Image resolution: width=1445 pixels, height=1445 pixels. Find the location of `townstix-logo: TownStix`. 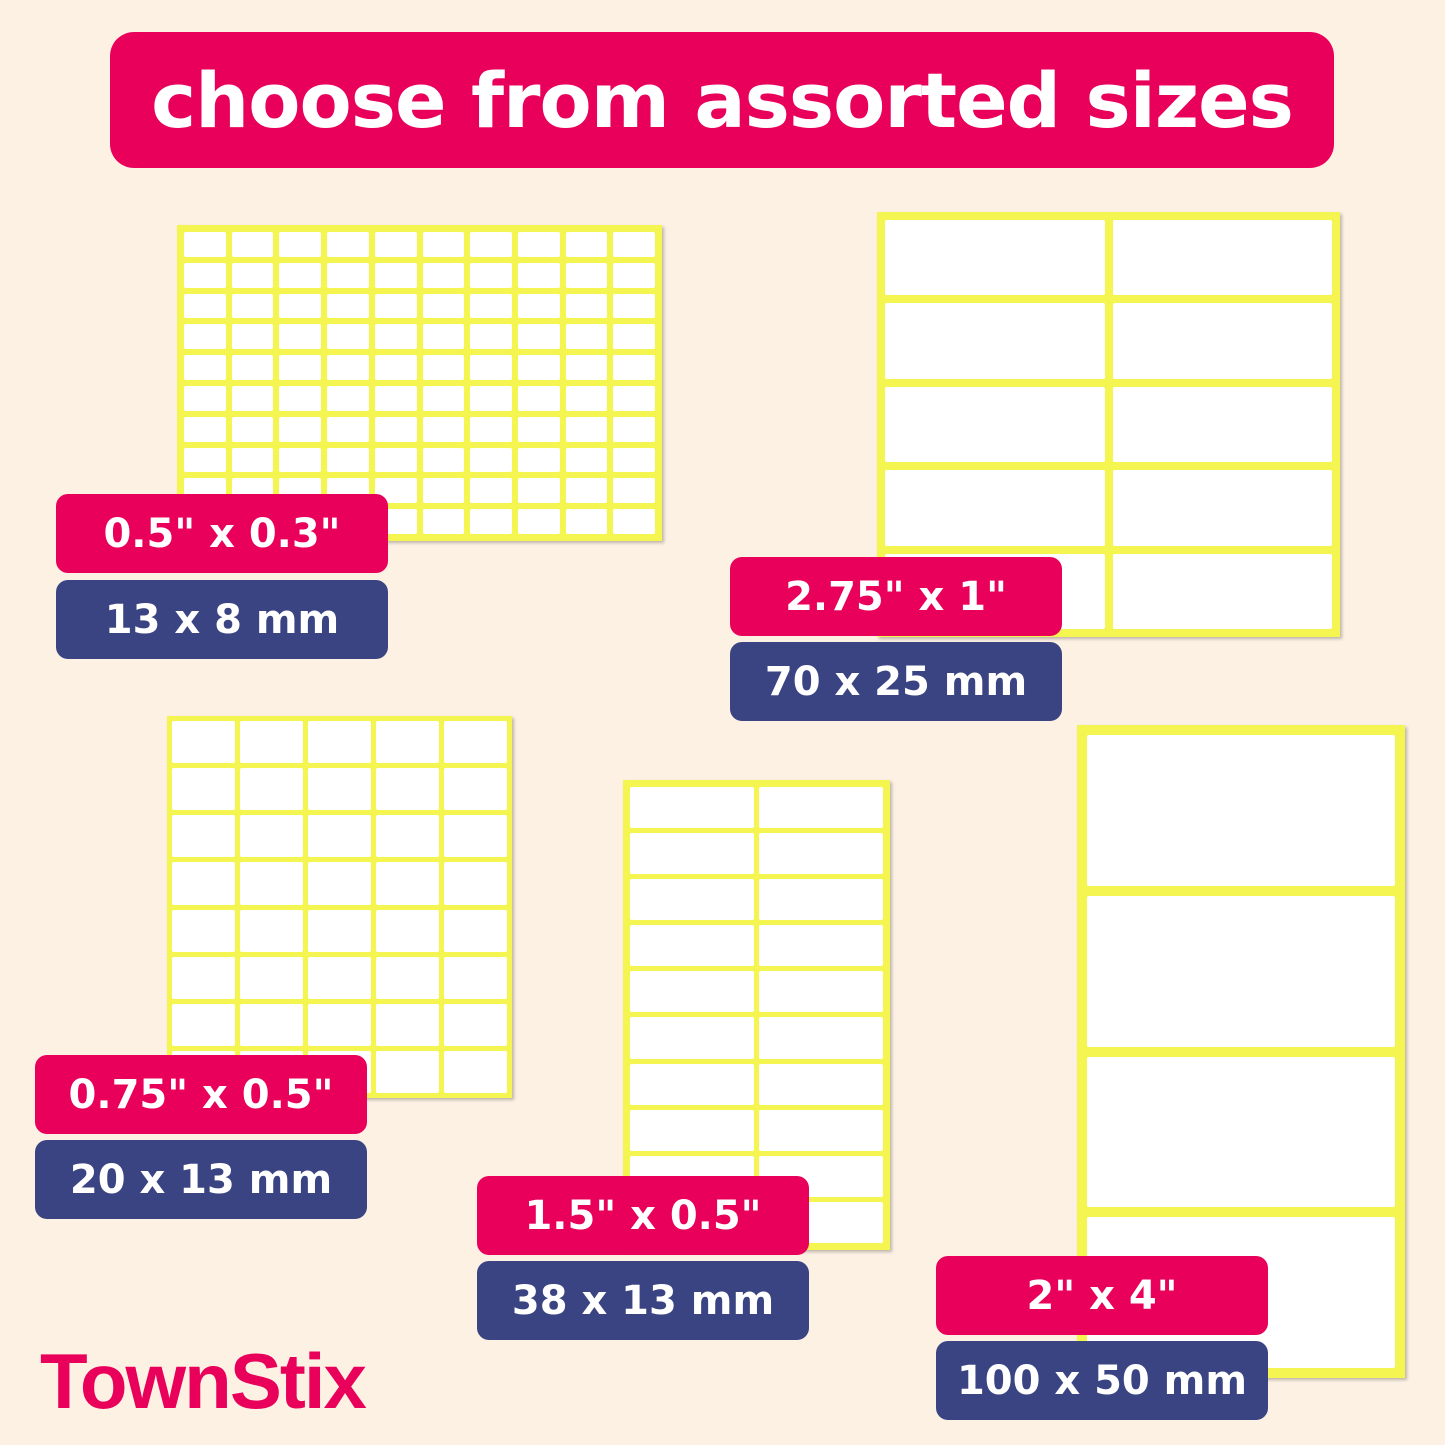

townstix-logo: TownStix is located at coordinates (203, 1381).